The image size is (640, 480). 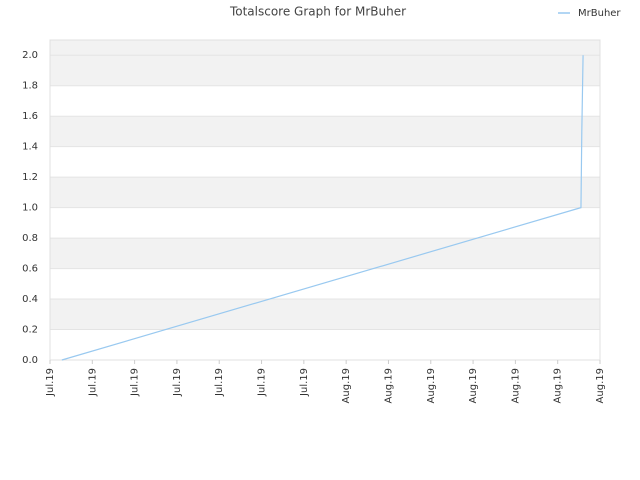 What do you see at coordinates (30, 269) in the screenshot?
I see `y-tick-label: 0.6` at bounding box center [30, 269].